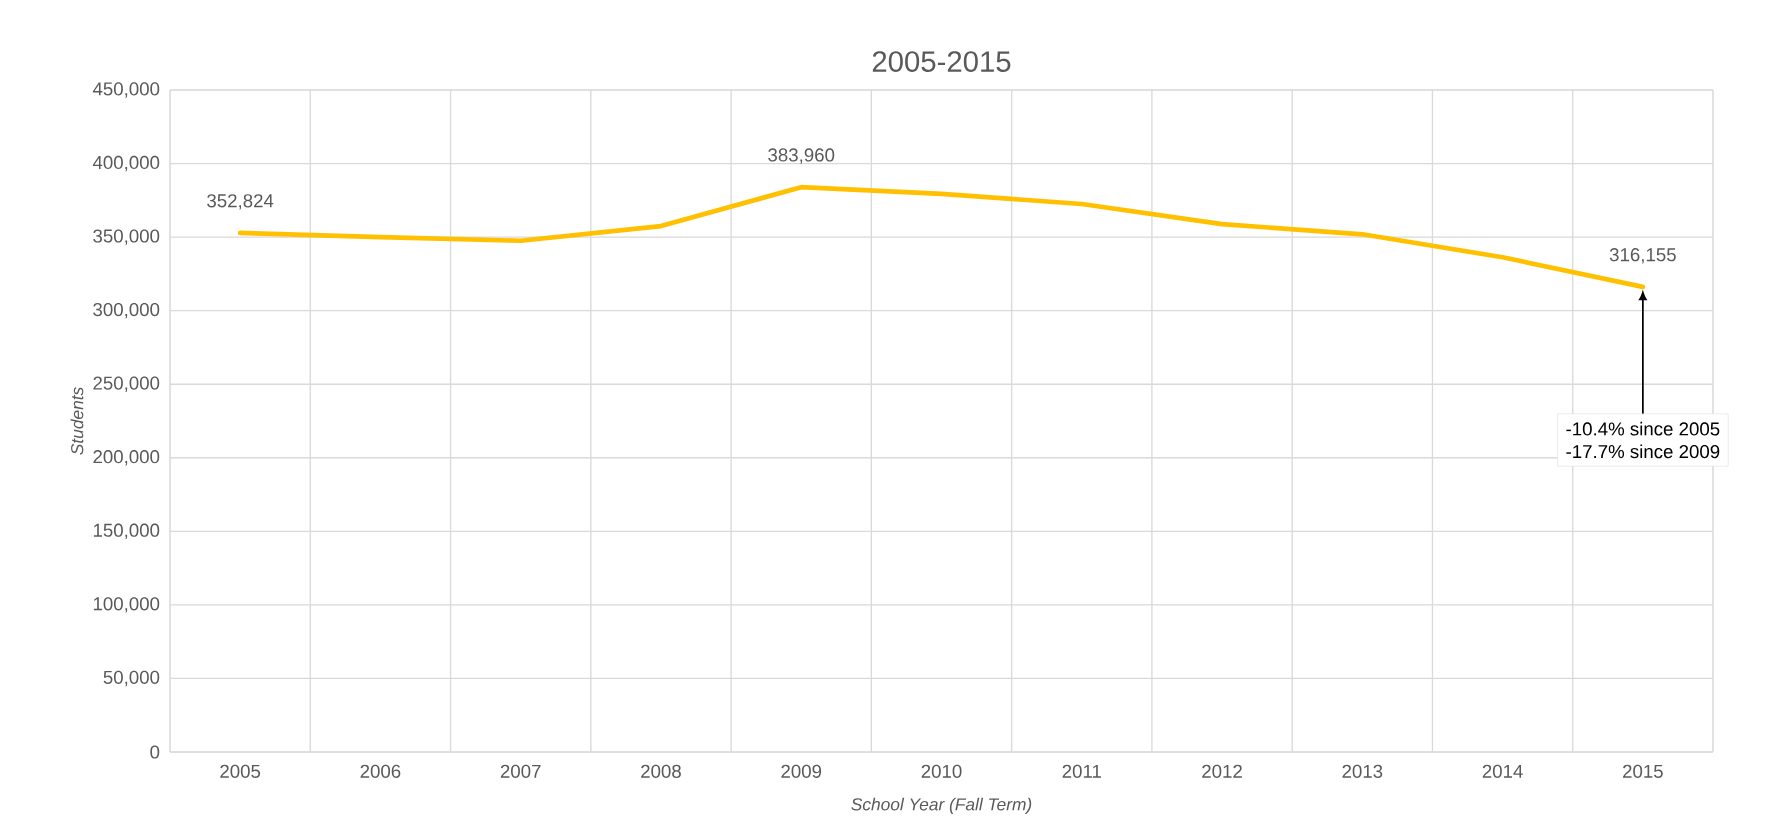 The height and width of the screenshot is (840, 1770). I want to click on data-label: 316,155, so click(1642, 256).